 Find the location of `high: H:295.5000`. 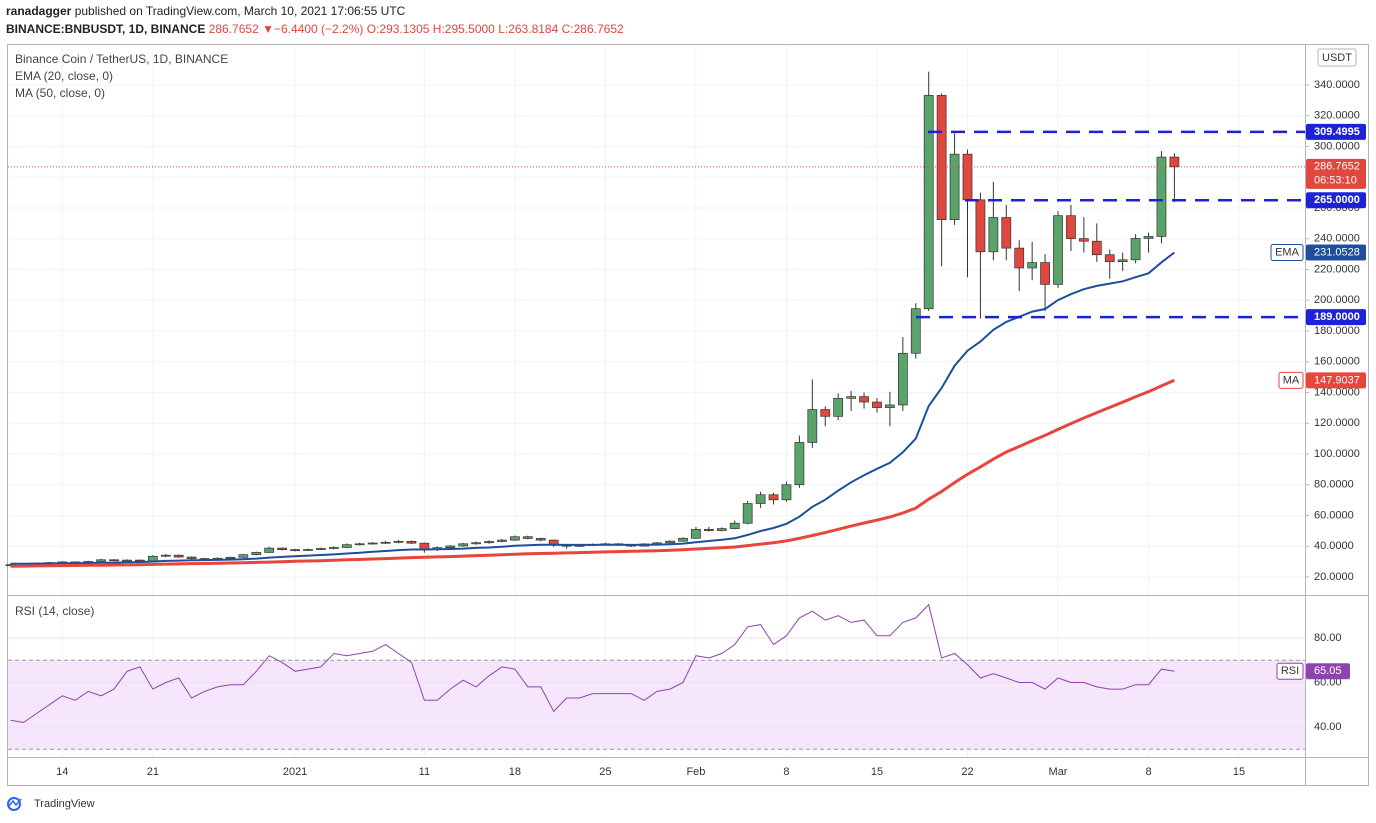

high: H:295.5000 is located at coordinates (464, 29).